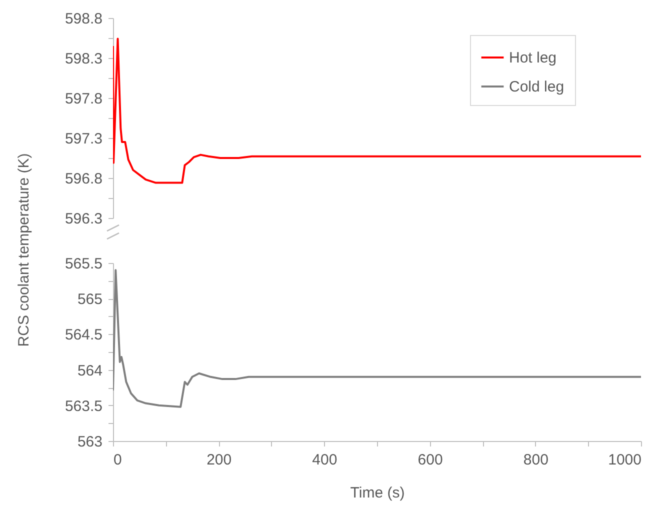 Image resolution: width=662 pixels, height=518 pixels. What do you see at coordinates (83, 219) in the screenshot?
I see `y-tick-label: 596.3` at bounding box center [83, 219].